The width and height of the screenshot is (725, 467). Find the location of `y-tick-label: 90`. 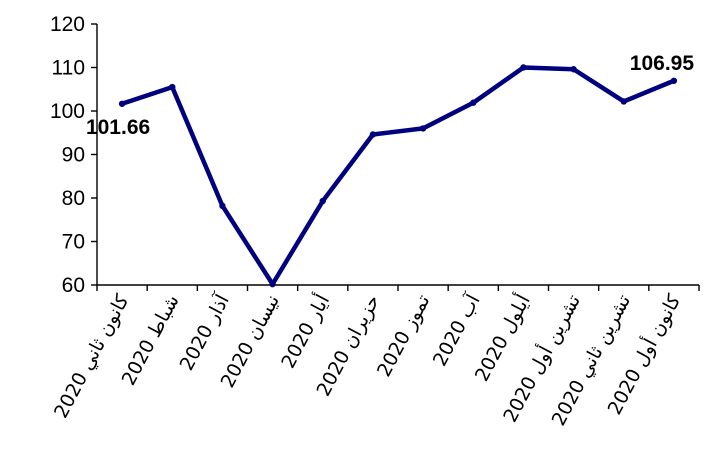

y-tick-label: 90 is located at coordinates (73, 155).